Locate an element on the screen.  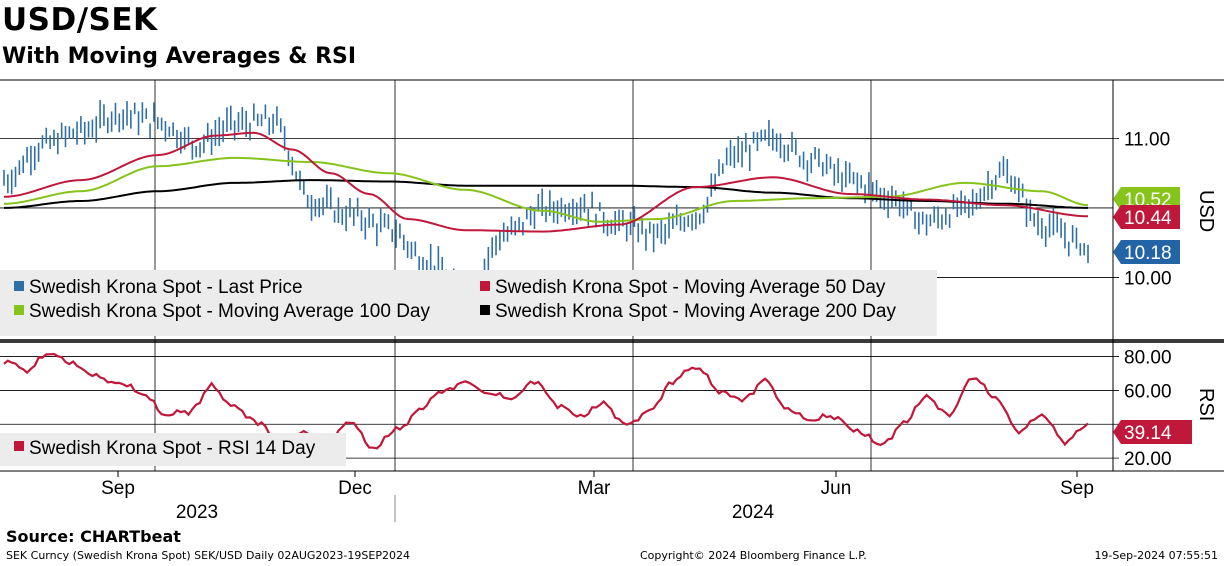
price-legend is located at coordinates (468, 303).